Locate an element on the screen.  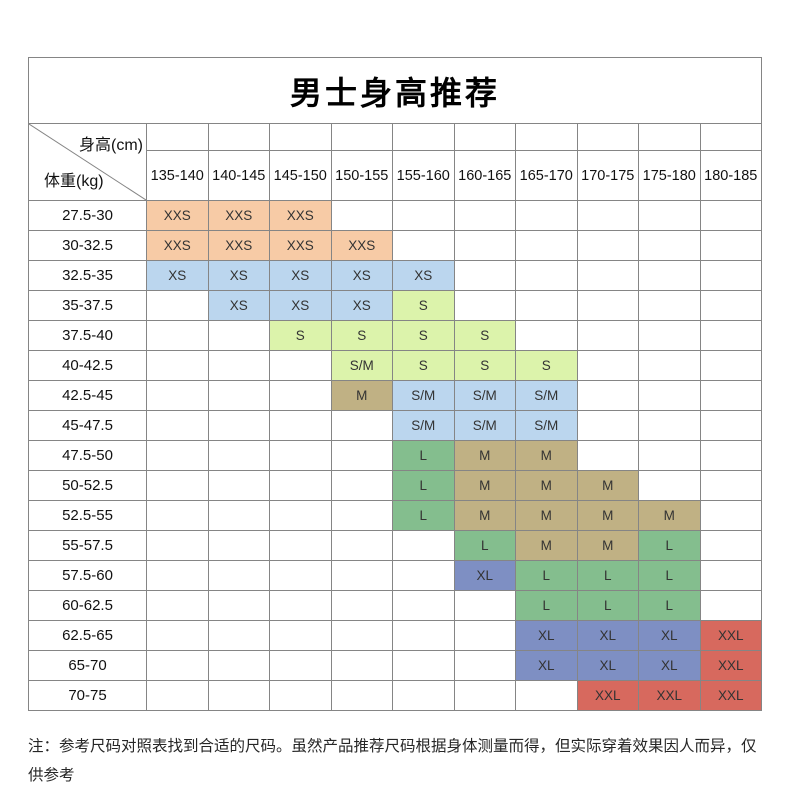
column-header: 150-155 is located at coordinates (361, 175).